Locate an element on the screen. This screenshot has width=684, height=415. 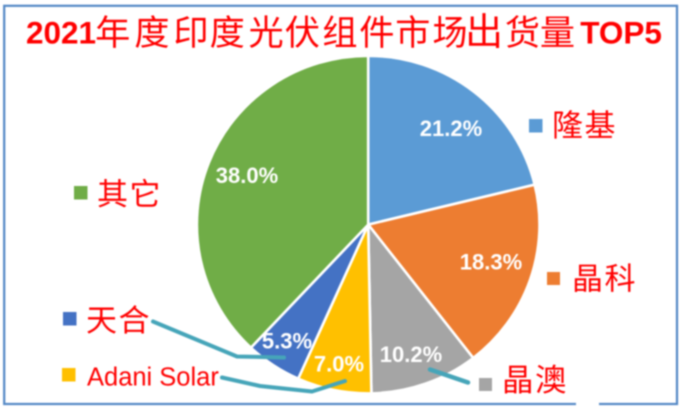
svg-text: 38.0% is located at coordinates (247, 175).